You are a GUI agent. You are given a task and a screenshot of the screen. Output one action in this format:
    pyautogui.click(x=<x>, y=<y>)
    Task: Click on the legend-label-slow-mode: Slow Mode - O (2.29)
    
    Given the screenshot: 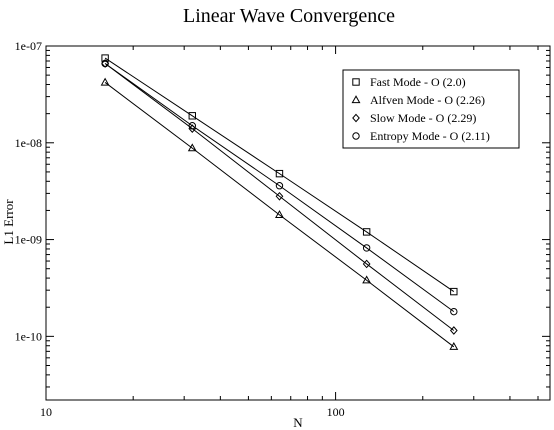 What is the action you would take?
    pyautogui.click(x=423, y=118)
    